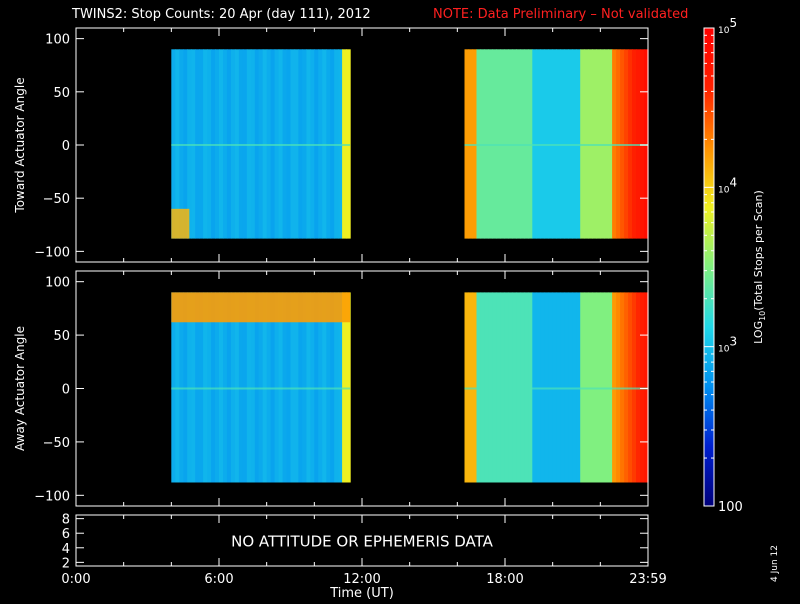 This screenshot has height=604, width=800. What do you see at coordinates (56, 199) in the screenshot?
I see `y-tick-label: −50` at bounding box center [56, 199].